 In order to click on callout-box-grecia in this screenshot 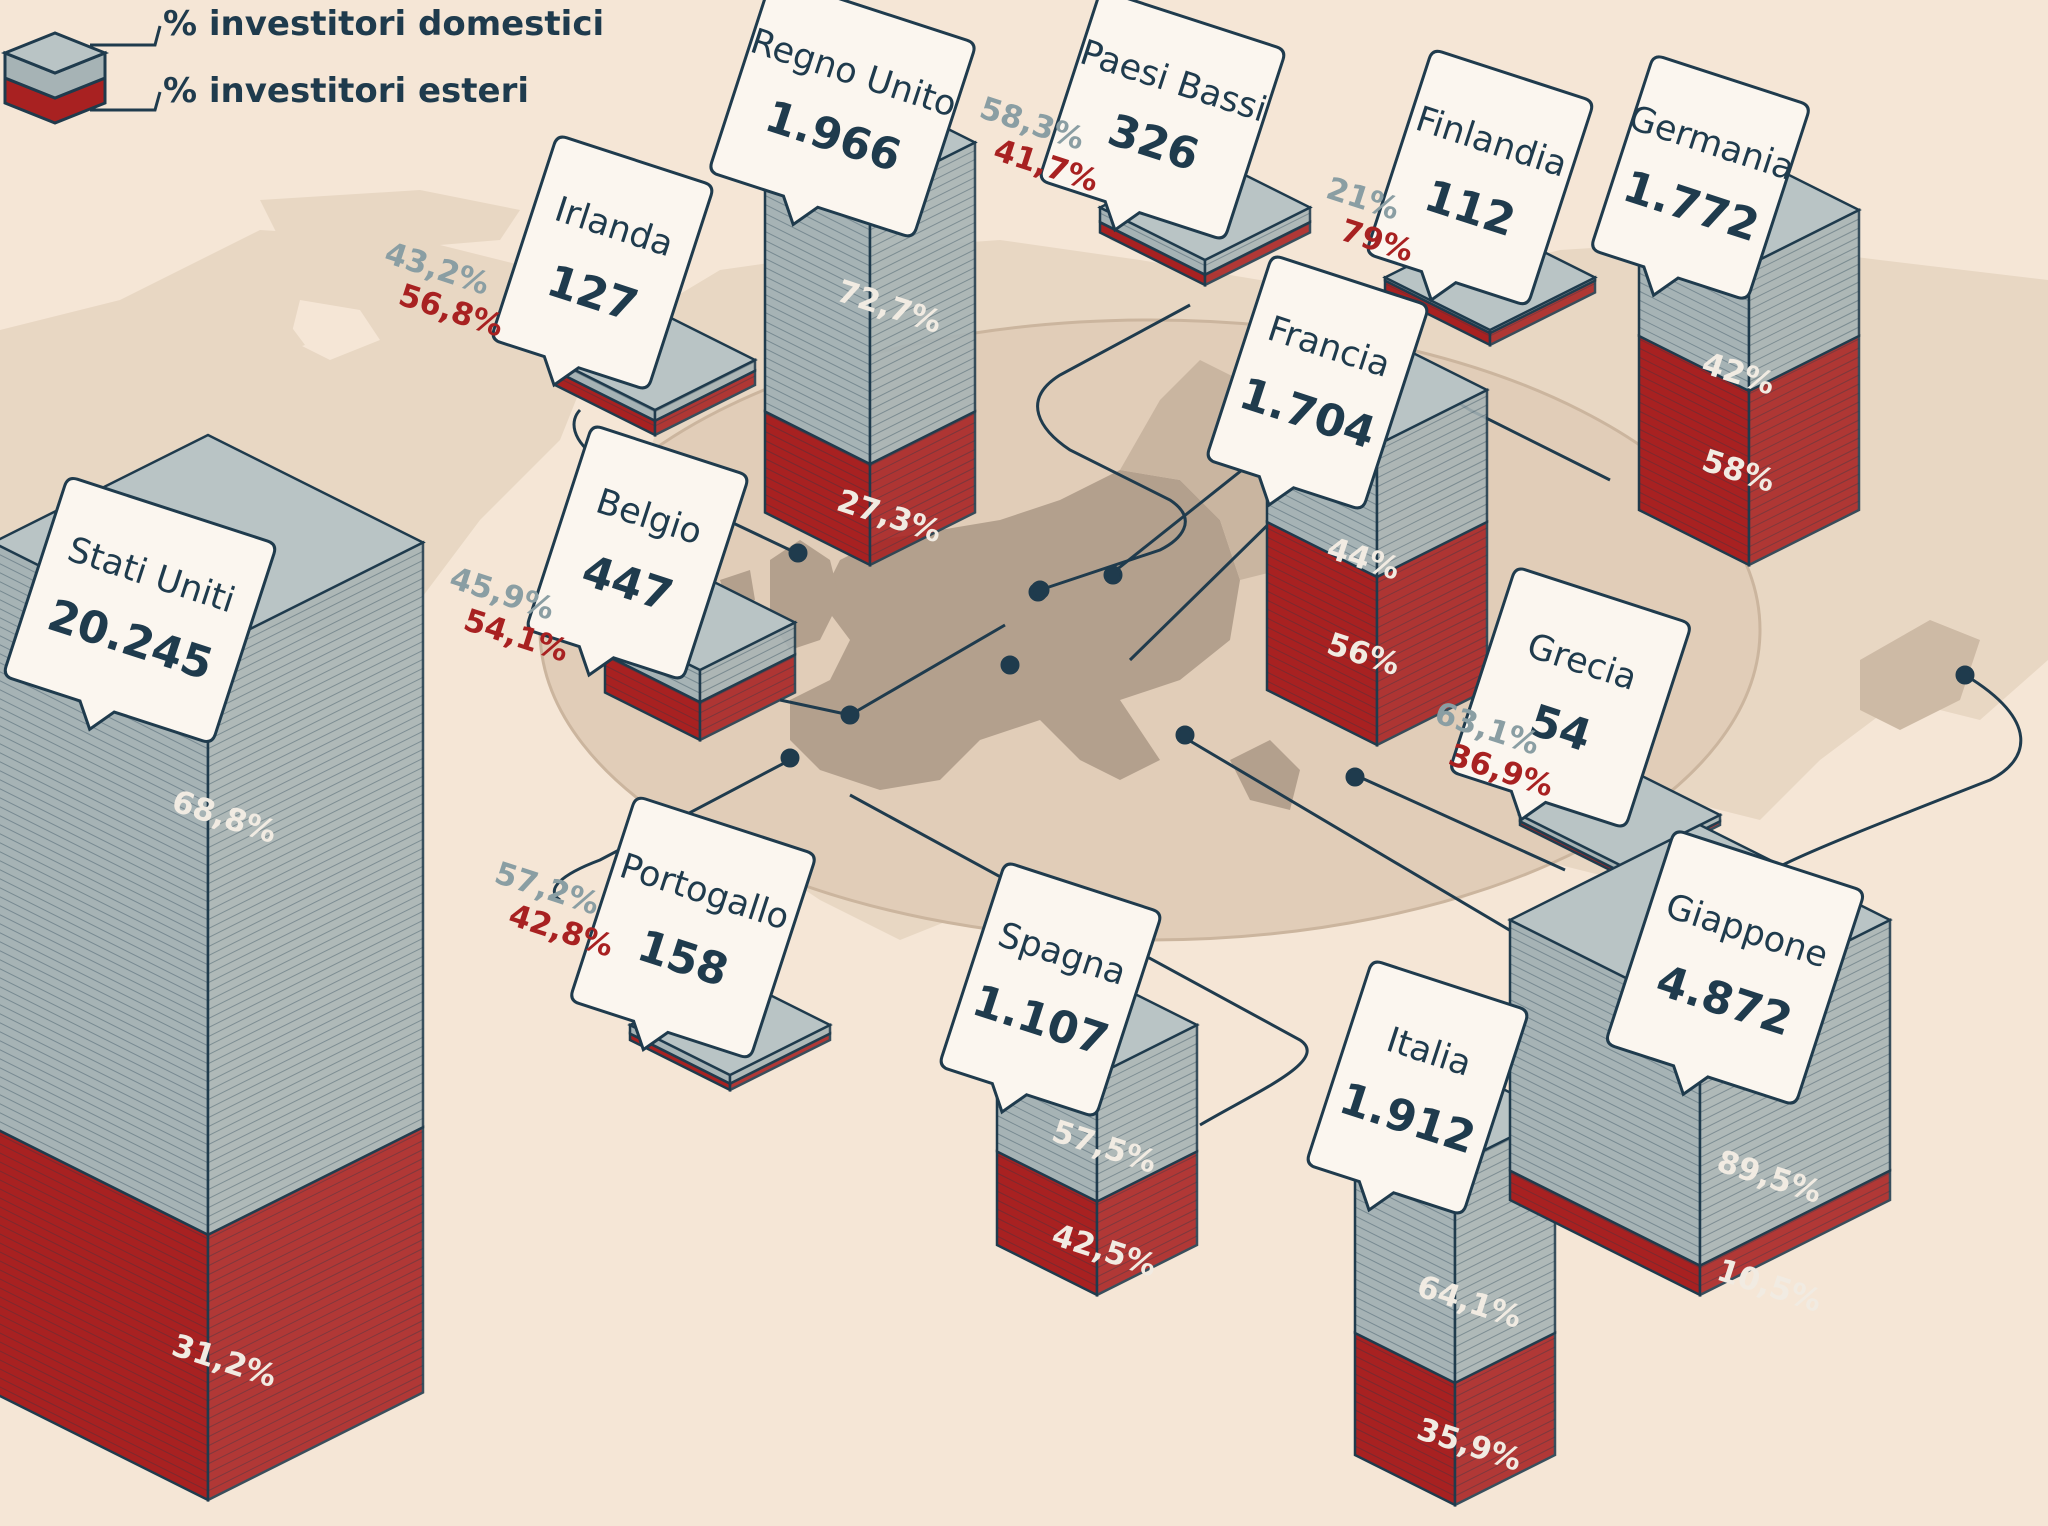, I will do `click(1570, 697)`.